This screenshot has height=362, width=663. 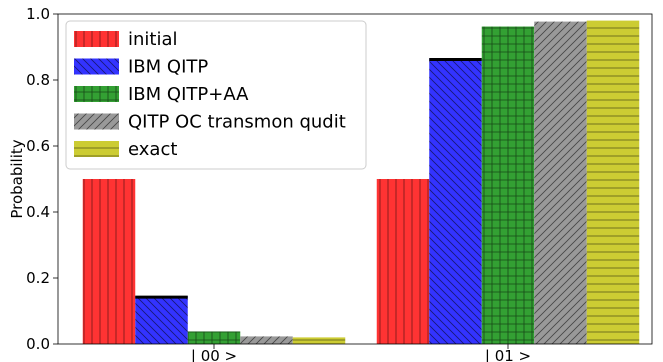 What do you see at coordinates (38, 146) in the screenshot?
I see `y-tick-label: 0.6` at bounding box center [38, 146].